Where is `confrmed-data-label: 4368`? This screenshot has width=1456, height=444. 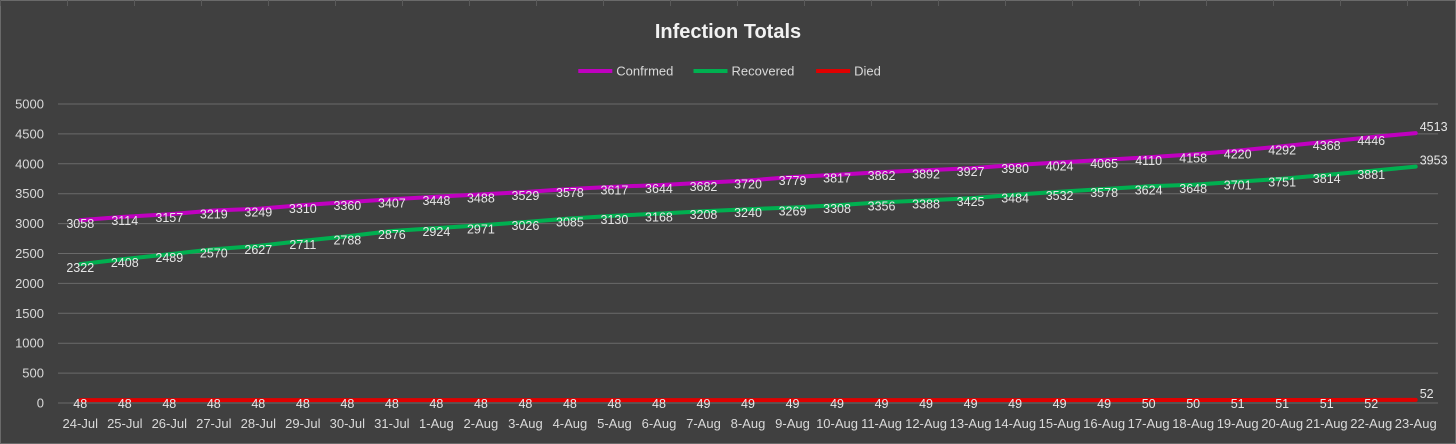 confrmed-data-label: 4368 is located at coordinates (1327, 146).